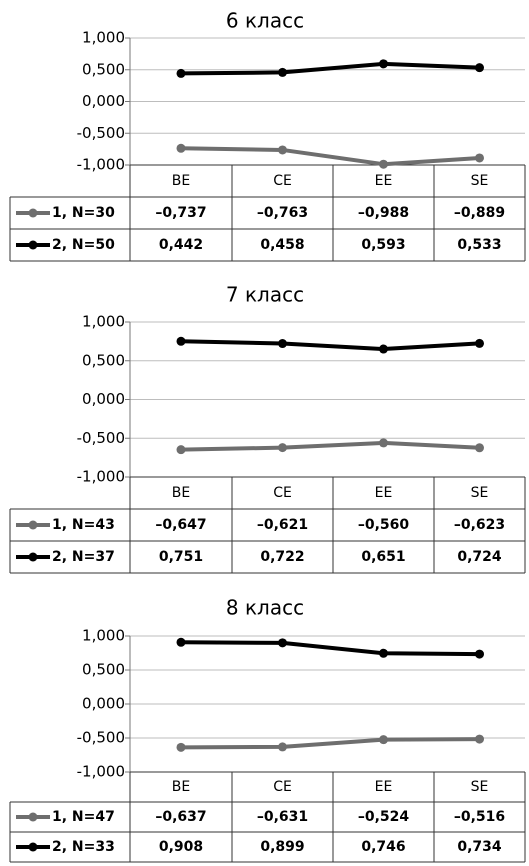 The width and height of the screenshot is (529, 866). Describe the element at coordinates (180, 817) in the screenshot. I see `data-label: –0,637` at that location.